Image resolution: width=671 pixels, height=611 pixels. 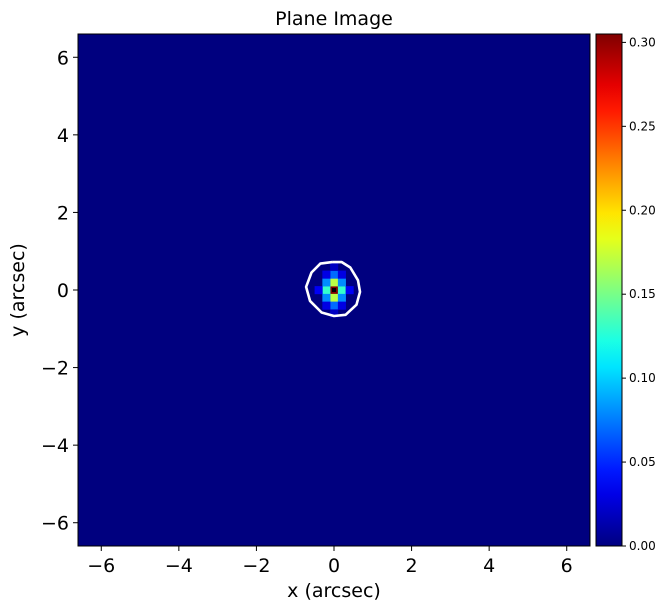 What do you see at coordinates (256, 566) in the screenshot?
I see `x-tick-label: −2` at bounding box center [256, 566].